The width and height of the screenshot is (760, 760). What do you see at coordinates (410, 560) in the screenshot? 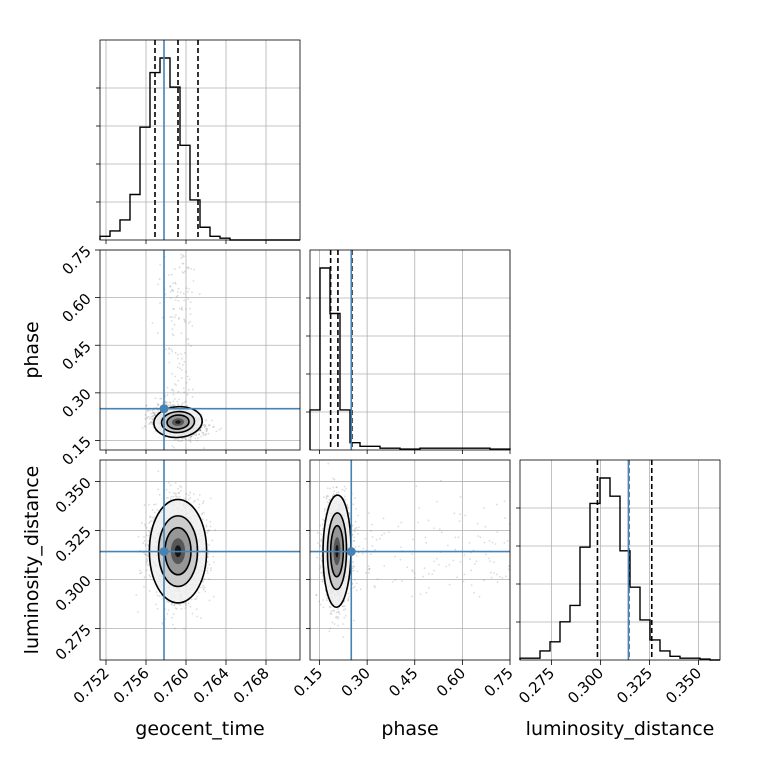
I see `scatter-panel-luminosity_distance-vs-phase` at bounding box center [410, 560].